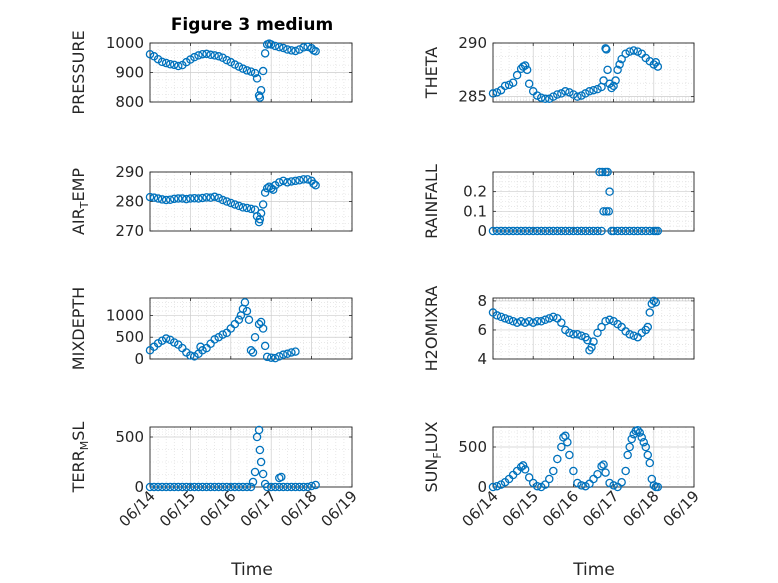 This screenshot has width=778, height=583. What do you see at coordinates (593, 570) in the screenshot?
I see `x-axis-label-right: Time` at bounding box center [593, 570].